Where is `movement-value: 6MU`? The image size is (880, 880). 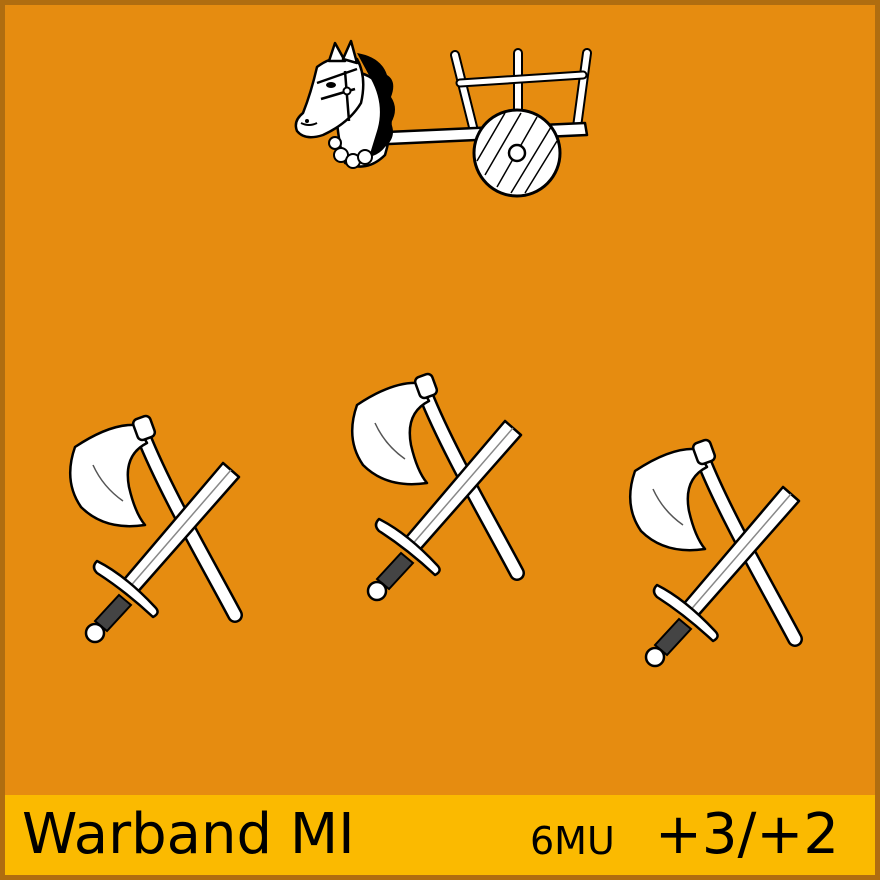
movement-value: 6MU is located at coordinates (572, 841).